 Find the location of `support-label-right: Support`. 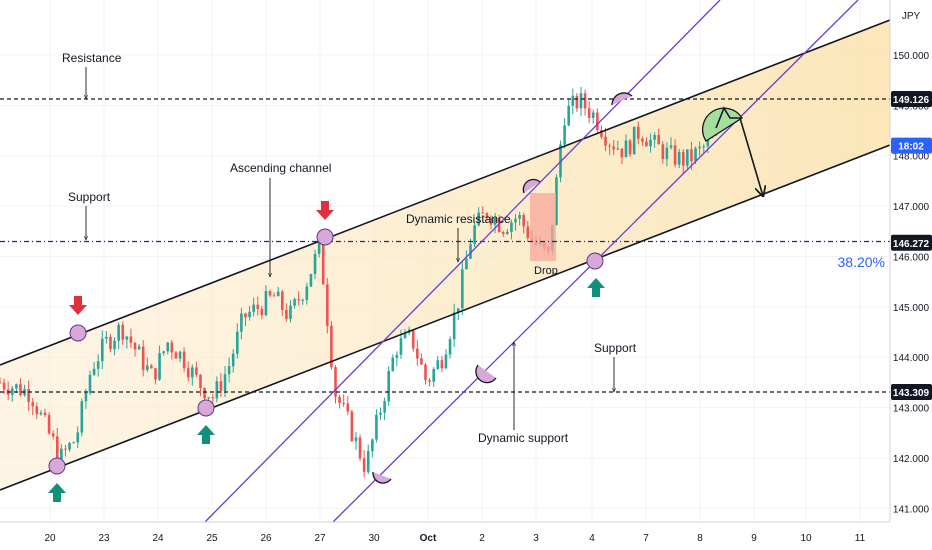

support-label-right: Support is located at coordinates (615, 348).